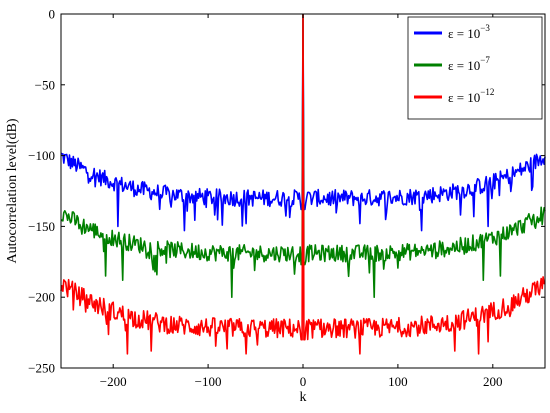 The image size is (550, 413). I want to click on legend: ε = 10−3ε = 10−7ε = 10−12, so click(475, 68).